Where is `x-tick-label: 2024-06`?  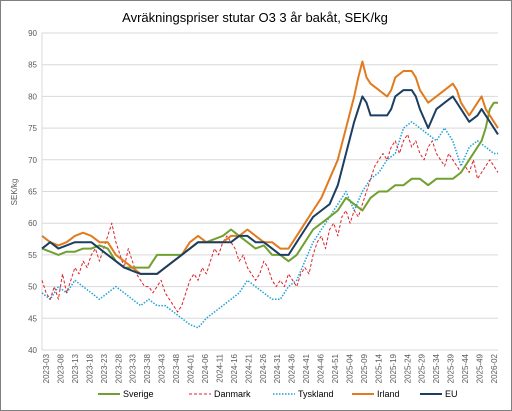 x-tick-label: 2024-06 is located at coordinates (205, 368).